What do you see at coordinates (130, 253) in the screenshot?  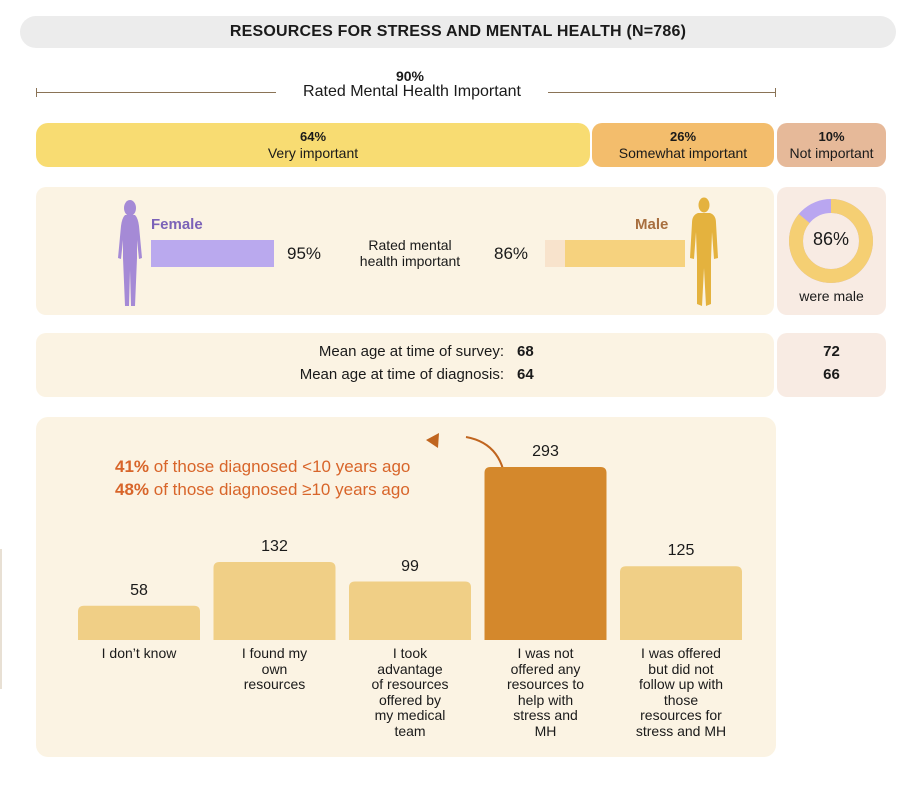 I see `female-silhouette-icon` at bounding box center [130, 253].